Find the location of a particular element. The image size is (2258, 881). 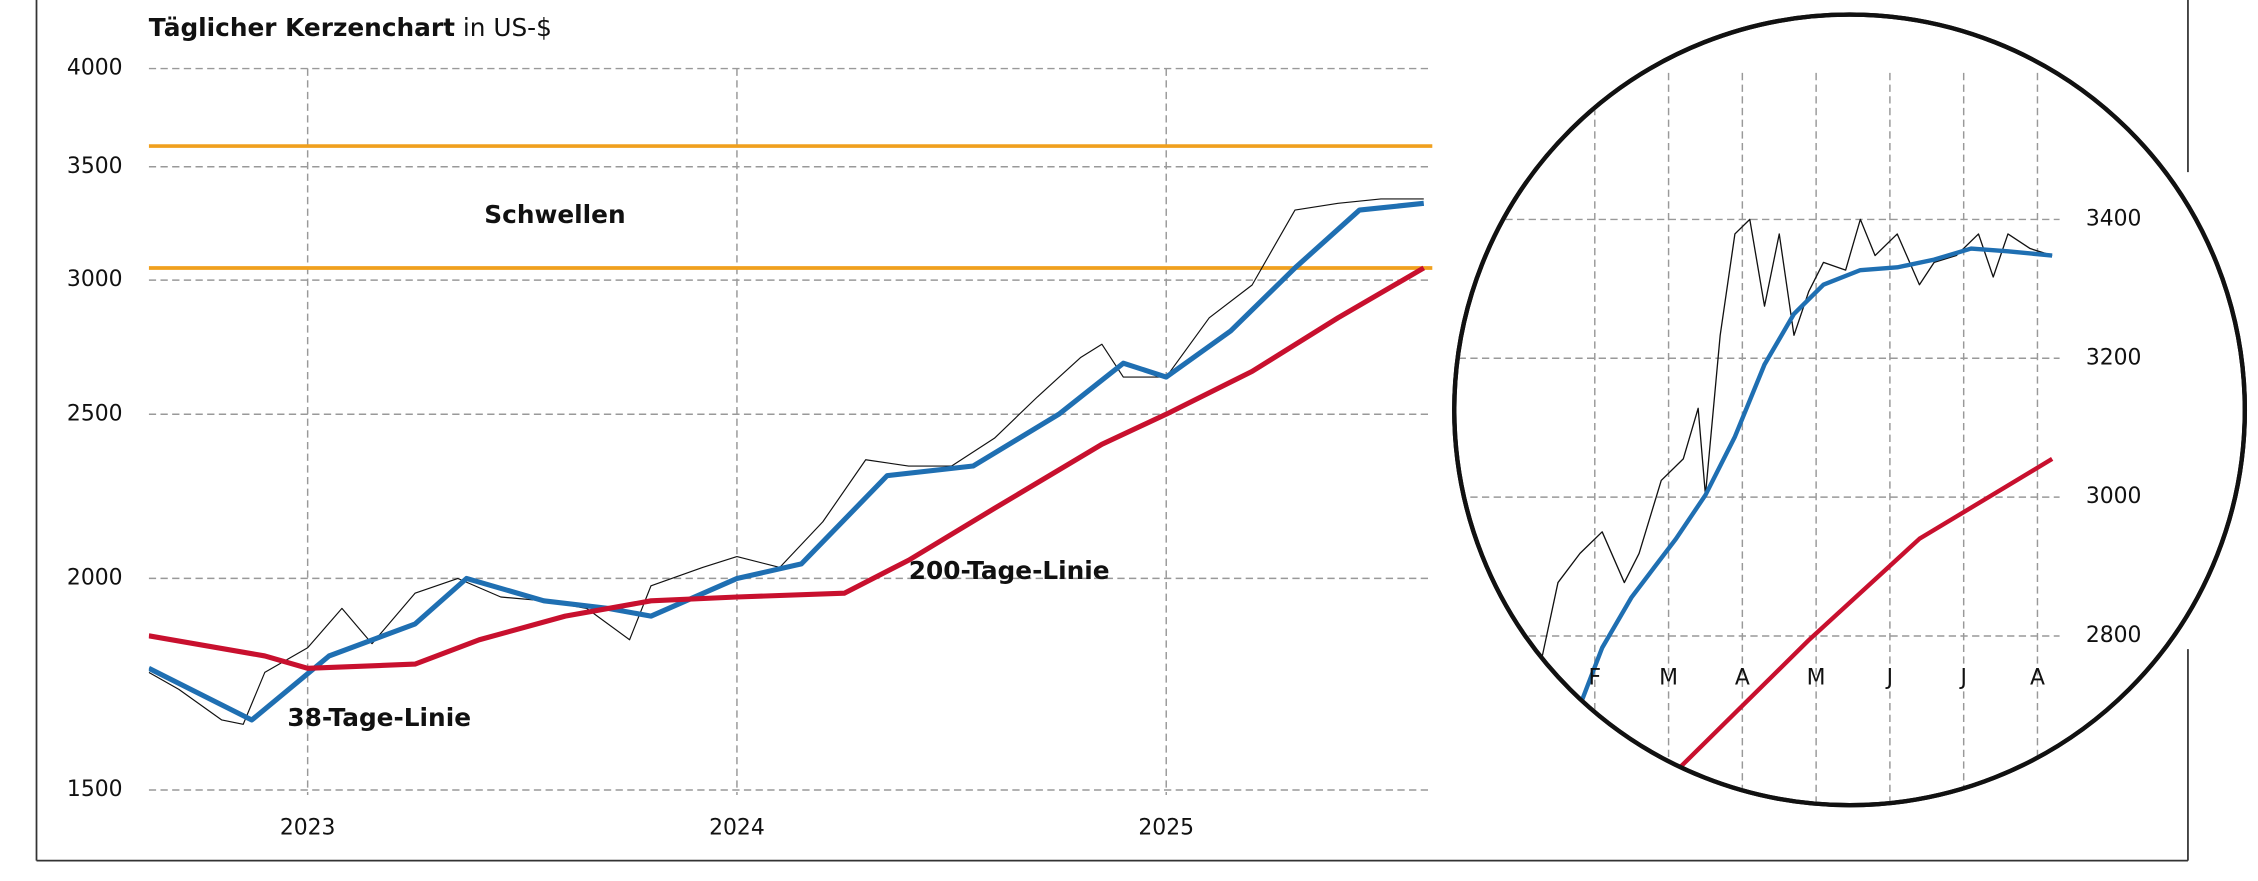

x-tick-label: 2024 is located at coordinates (737, 827).